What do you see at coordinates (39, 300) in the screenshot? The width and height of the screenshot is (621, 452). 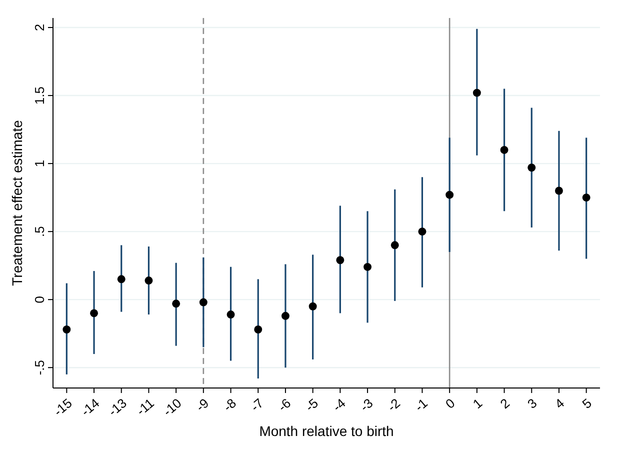 I see `y-tick-label: 0` at bounding box center [39, 300].